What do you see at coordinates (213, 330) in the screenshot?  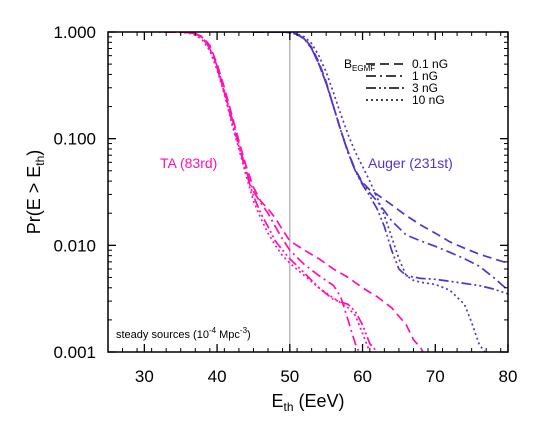 I see `note-sup: -4` at bounding box center [213, 330].